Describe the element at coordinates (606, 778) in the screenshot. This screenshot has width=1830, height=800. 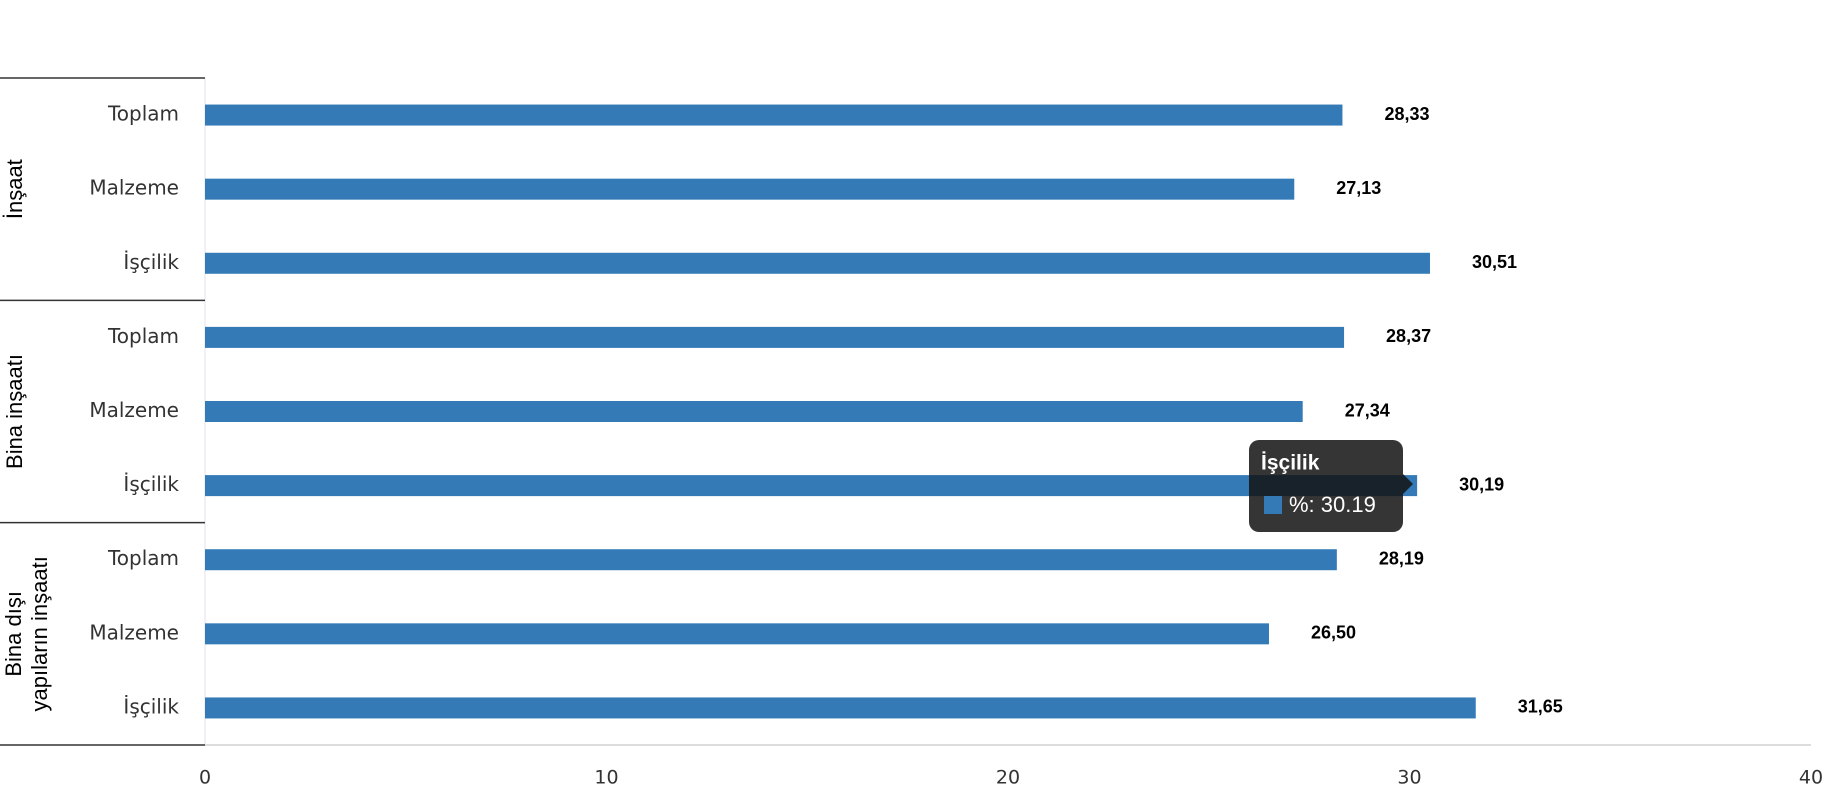
I see `x-tick-label: 10` at that location.